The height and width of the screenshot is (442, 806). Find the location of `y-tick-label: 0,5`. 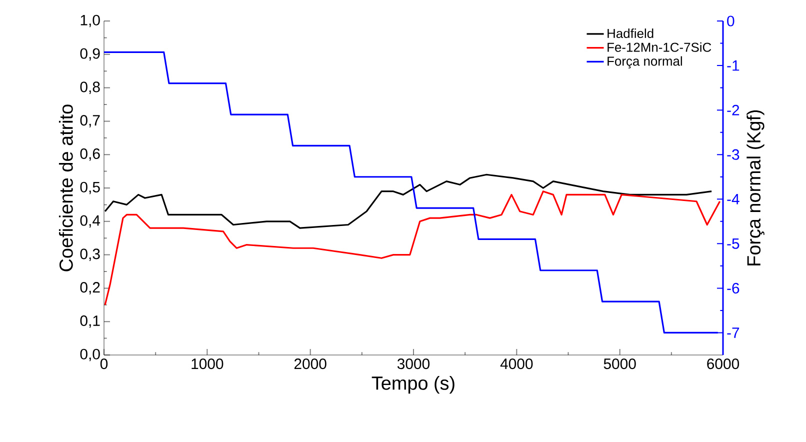

y-tick-label: 0,5 is located at coordinates (90, 188).